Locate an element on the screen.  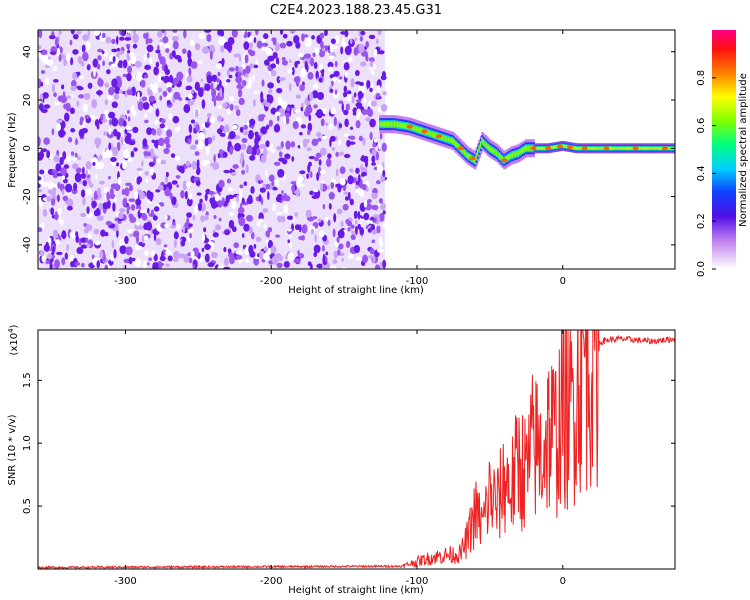
x-tick-label: -200 is located at coordinates (271, 581).